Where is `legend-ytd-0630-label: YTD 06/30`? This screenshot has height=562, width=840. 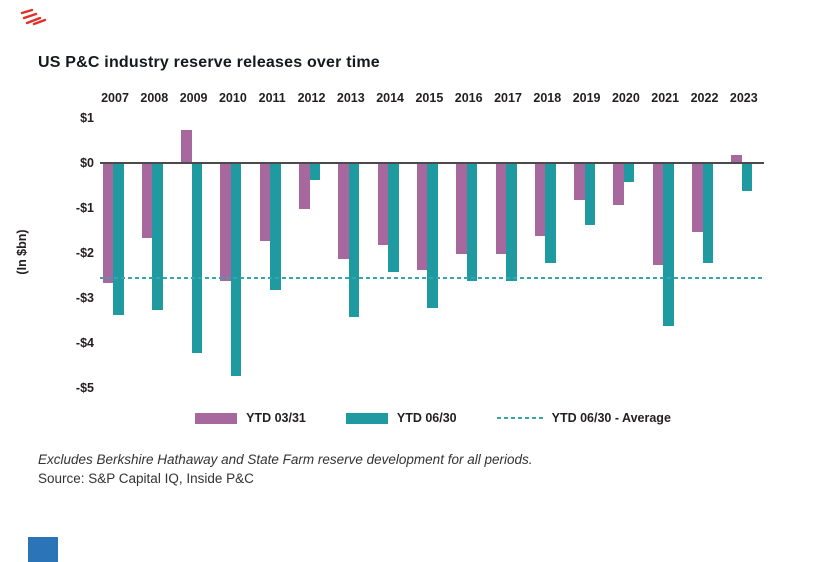
legend-ytd-0630-label: YTD 06/30 is located at coordinates (426, 418).